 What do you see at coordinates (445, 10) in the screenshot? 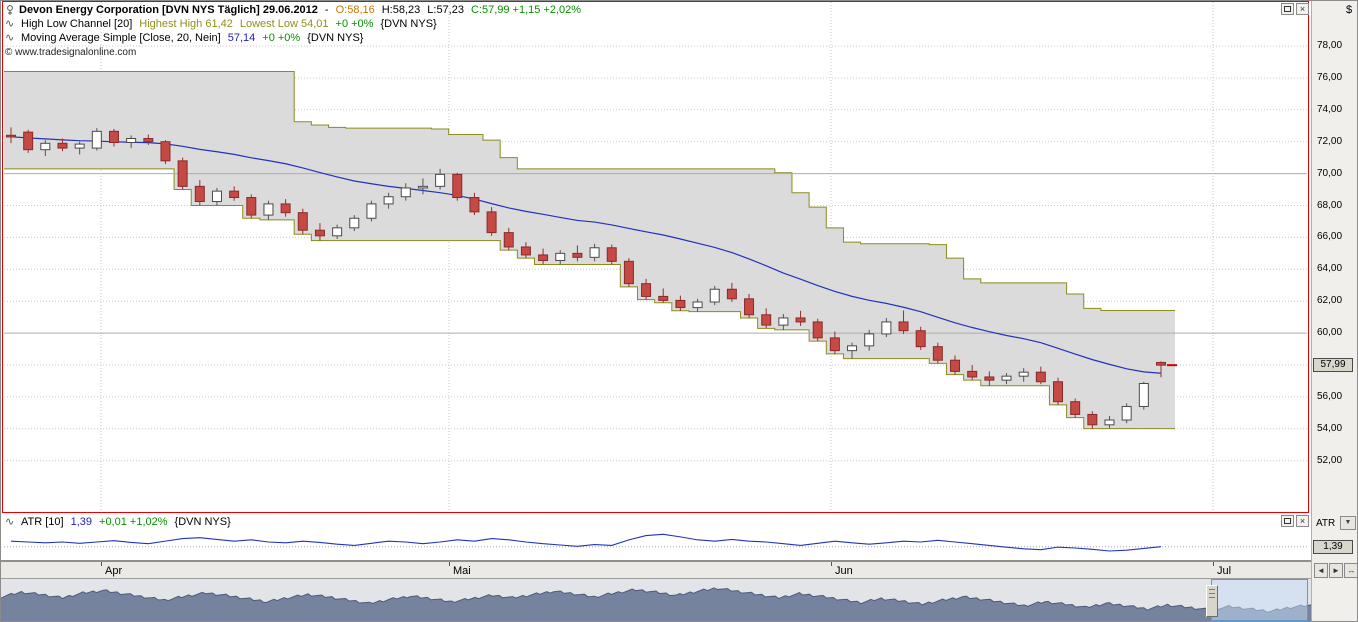
I see `quote-low: L:57,23` at bounding box center [445, 10].